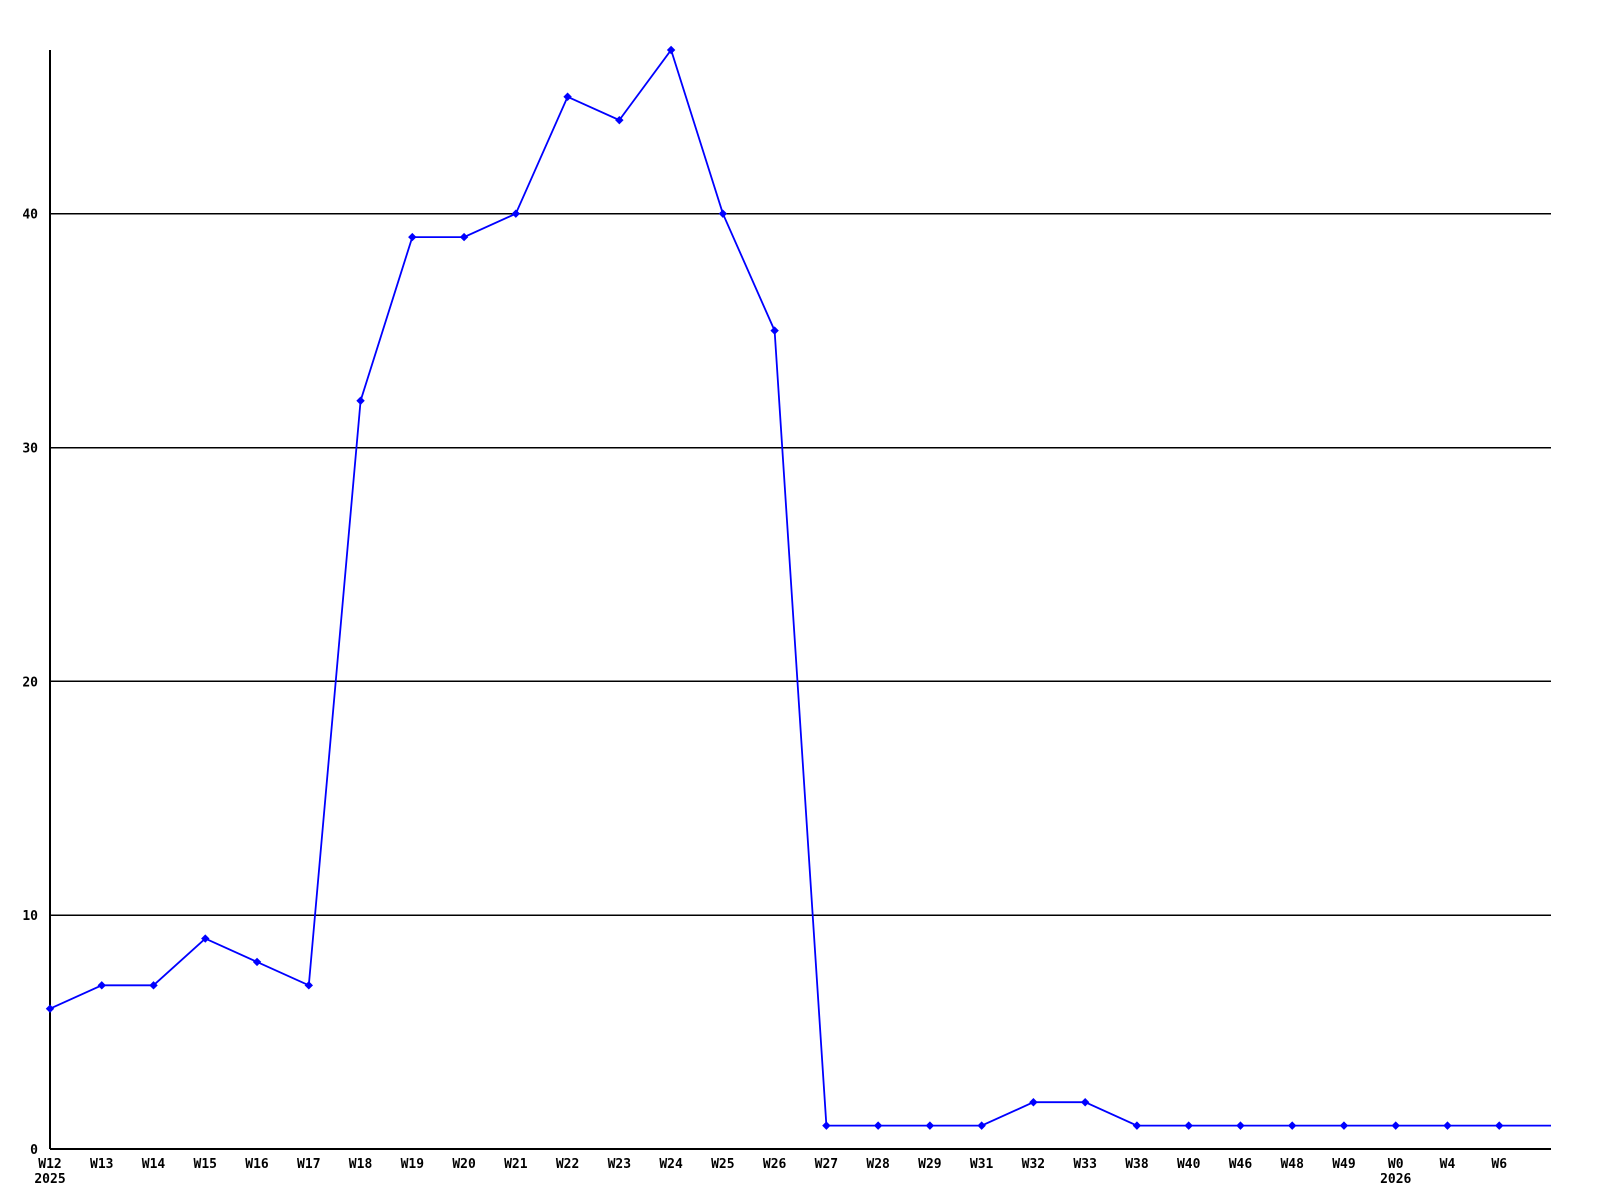 The image size is (1600, 1204). What do you see at coordinates (619, 1164) in the screenshot?
I see `x-tick-label: W23` at bounding box center [619, 1164].